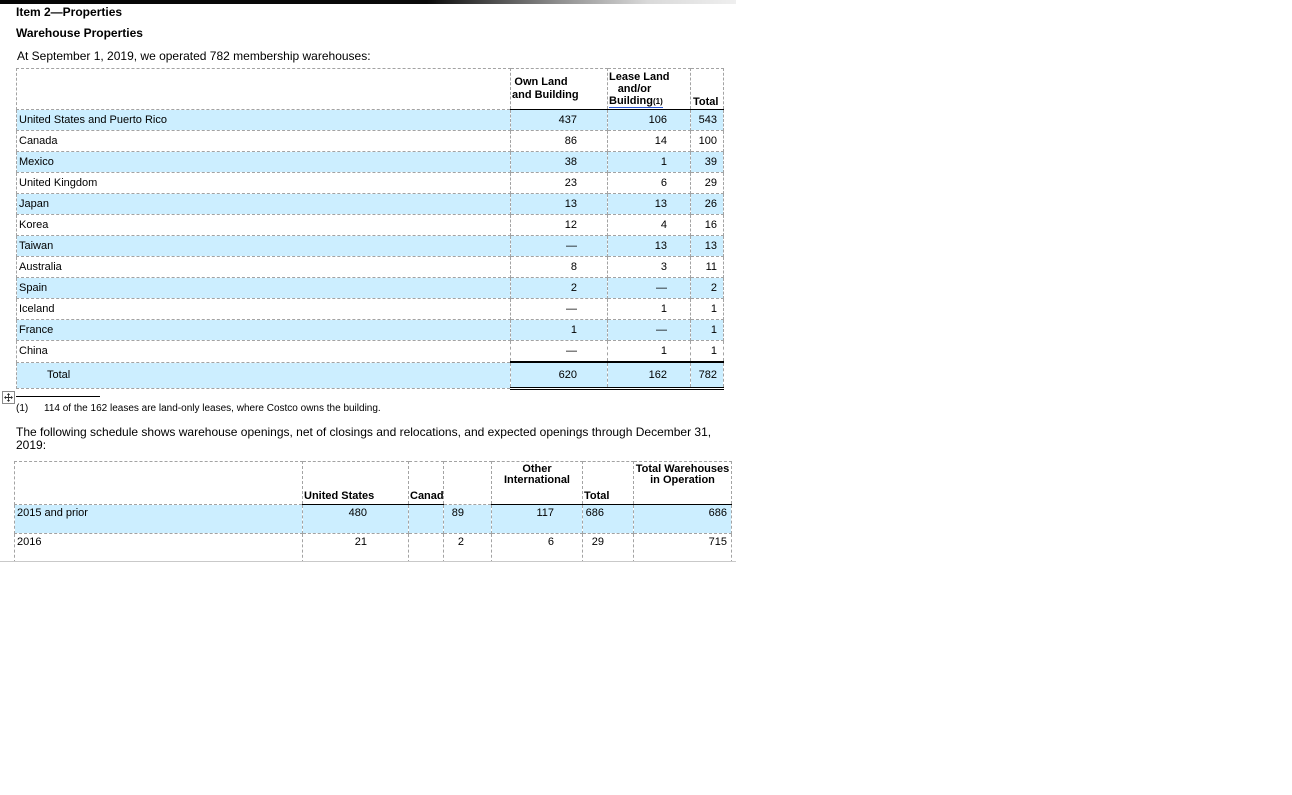  I want to click on country-cell: United States and Puerto Rico, so click(263, 120).